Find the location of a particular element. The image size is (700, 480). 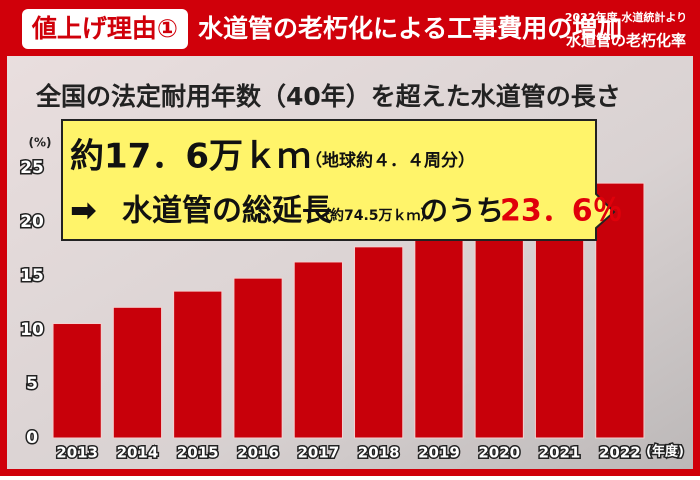

x-tick-label: 2013 is located at coordinates (77, 453).